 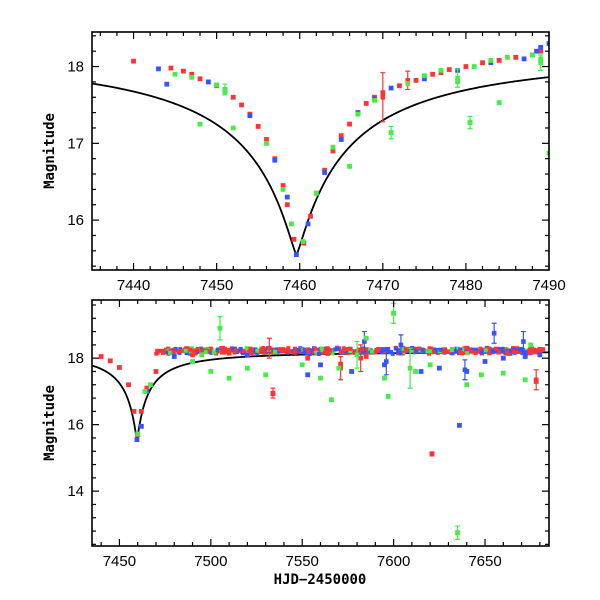 I want to click on y-tick-label: 14, so click(x=75, y=491).